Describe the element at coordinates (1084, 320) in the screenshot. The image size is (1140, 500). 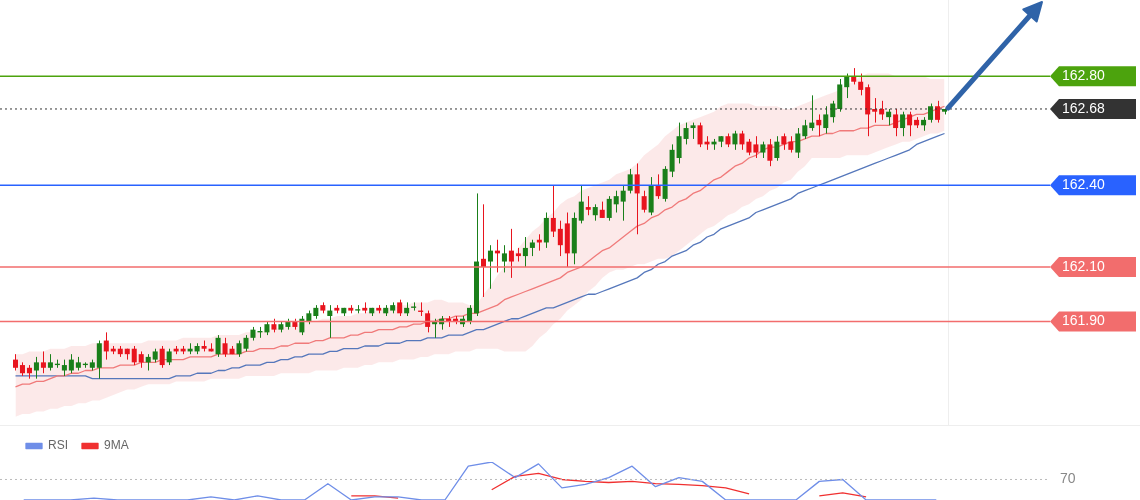
I see `y-tick-label: 161.90` at that location.